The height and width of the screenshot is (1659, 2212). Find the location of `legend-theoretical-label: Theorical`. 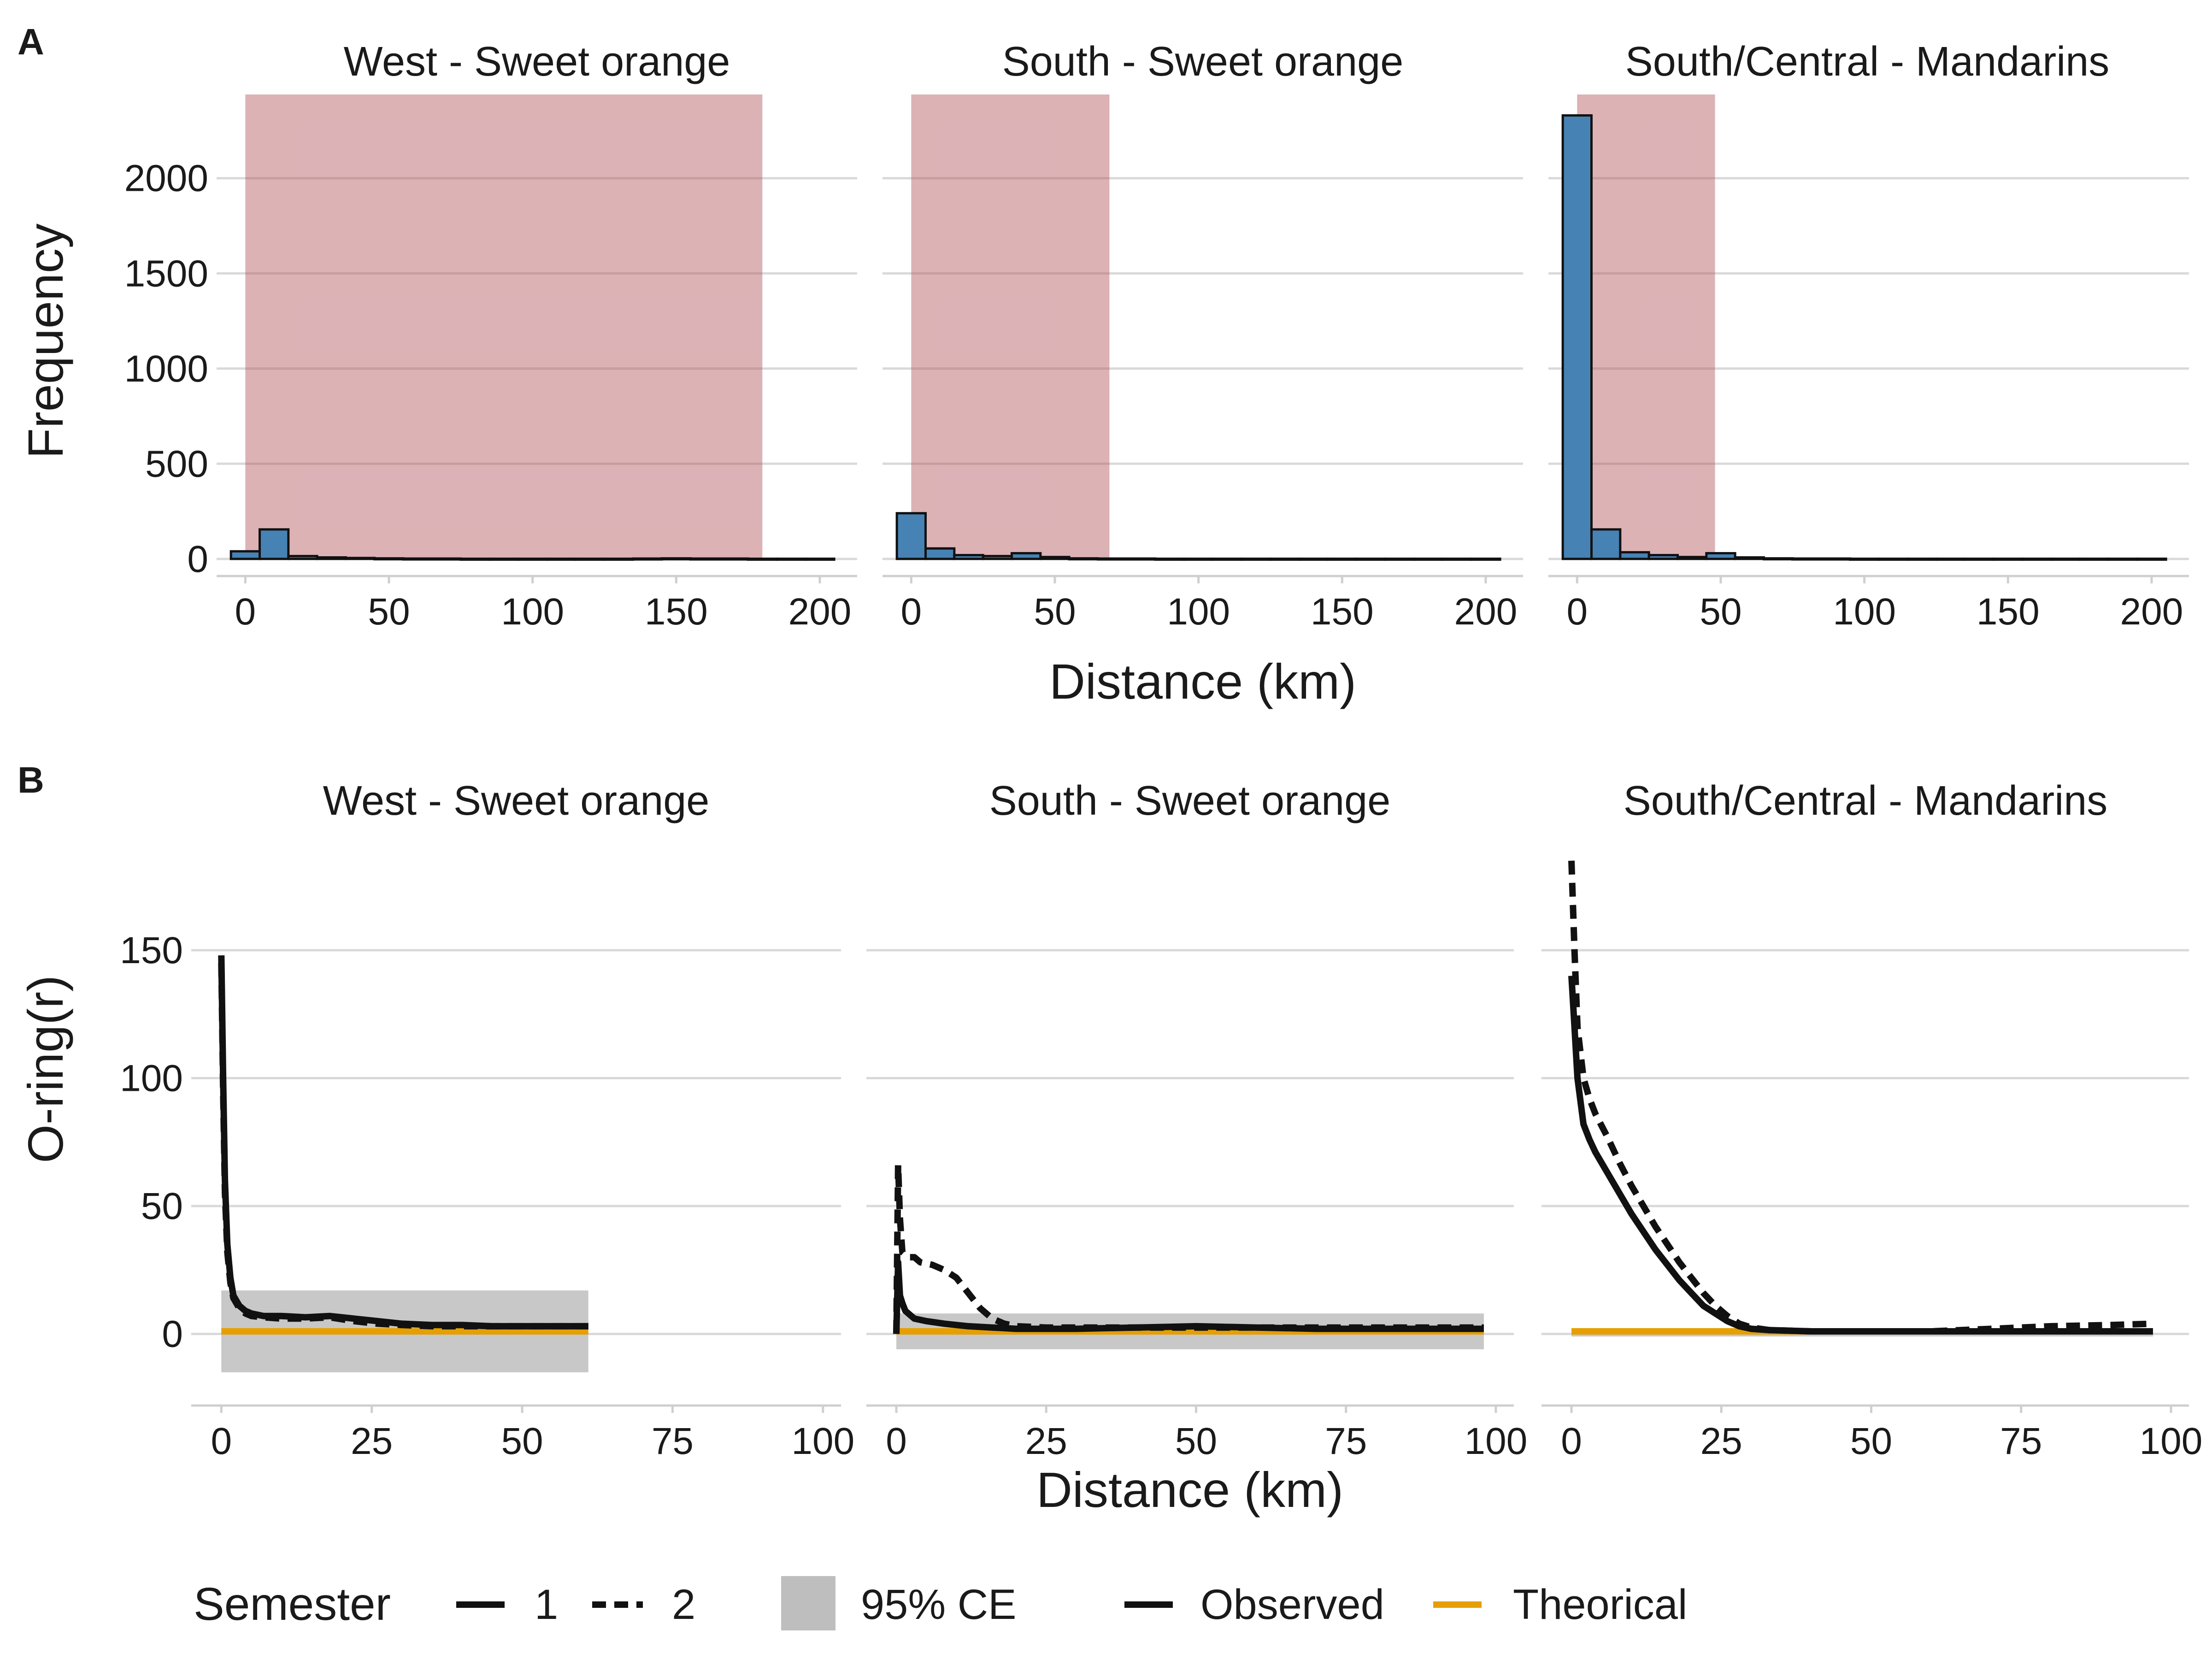

legend-theoretical-label: Theorical is located at coordinates (1600, 1604).